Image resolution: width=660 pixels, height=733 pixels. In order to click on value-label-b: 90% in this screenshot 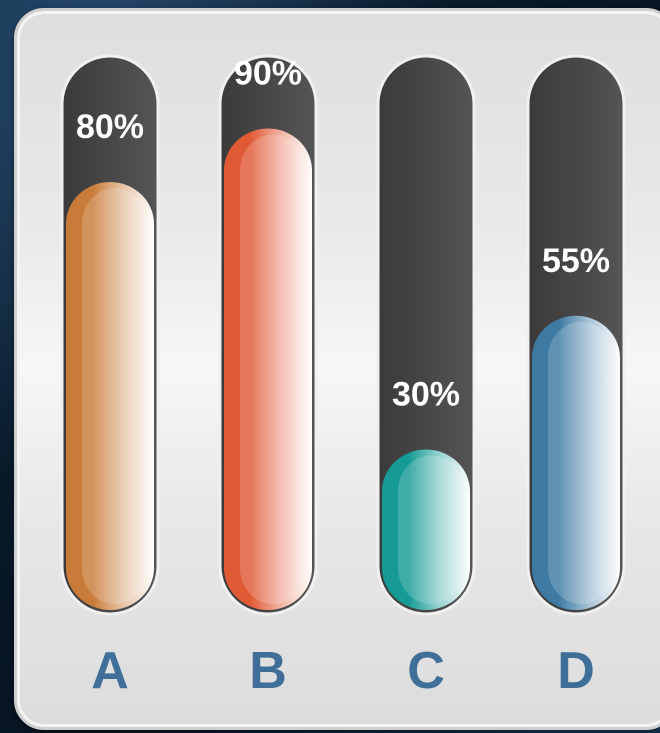, I will do `click(268, 74)`.